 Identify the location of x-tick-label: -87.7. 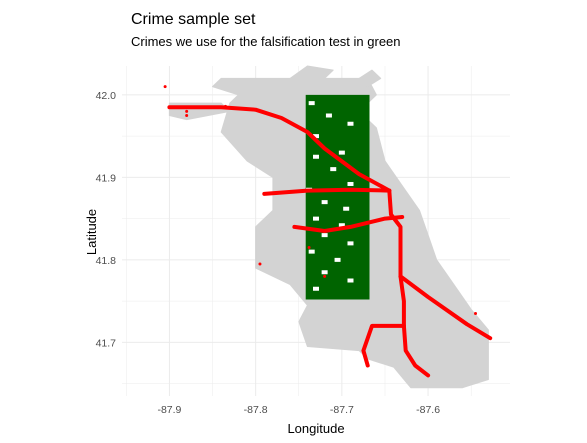
(342, 410).